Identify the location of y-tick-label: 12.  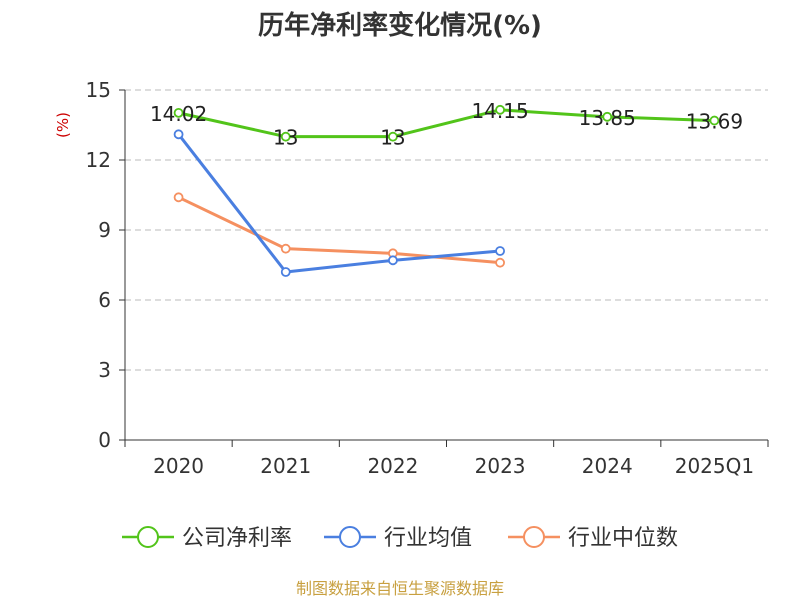
(98, 160).